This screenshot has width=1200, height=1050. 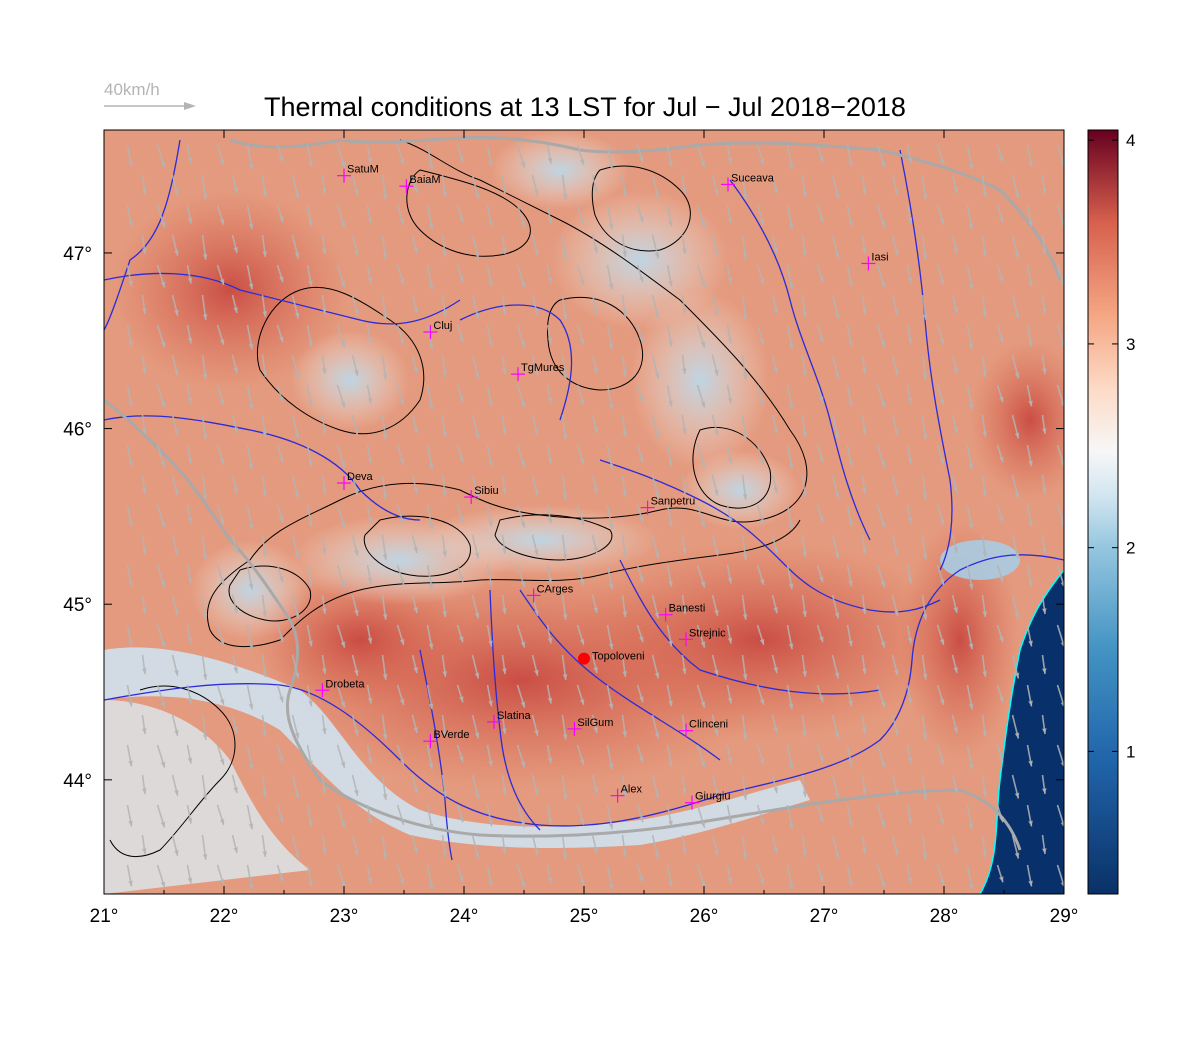 I want to click on highlight-point: Topoloveni, so click(x=611, y=658).